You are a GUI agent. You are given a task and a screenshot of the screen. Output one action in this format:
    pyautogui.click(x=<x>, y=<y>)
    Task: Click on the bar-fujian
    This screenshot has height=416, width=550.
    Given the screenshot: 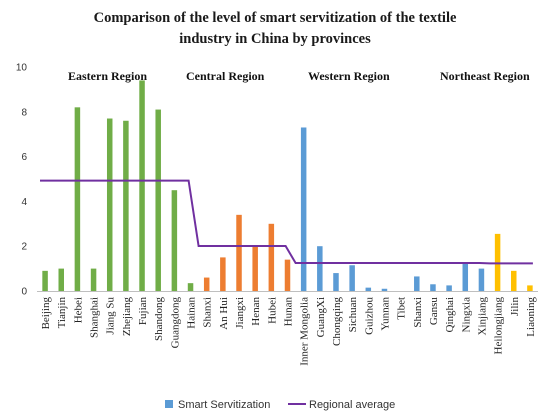 What is the action you would take?
    pyautogui.click(x=142, y=185)
    